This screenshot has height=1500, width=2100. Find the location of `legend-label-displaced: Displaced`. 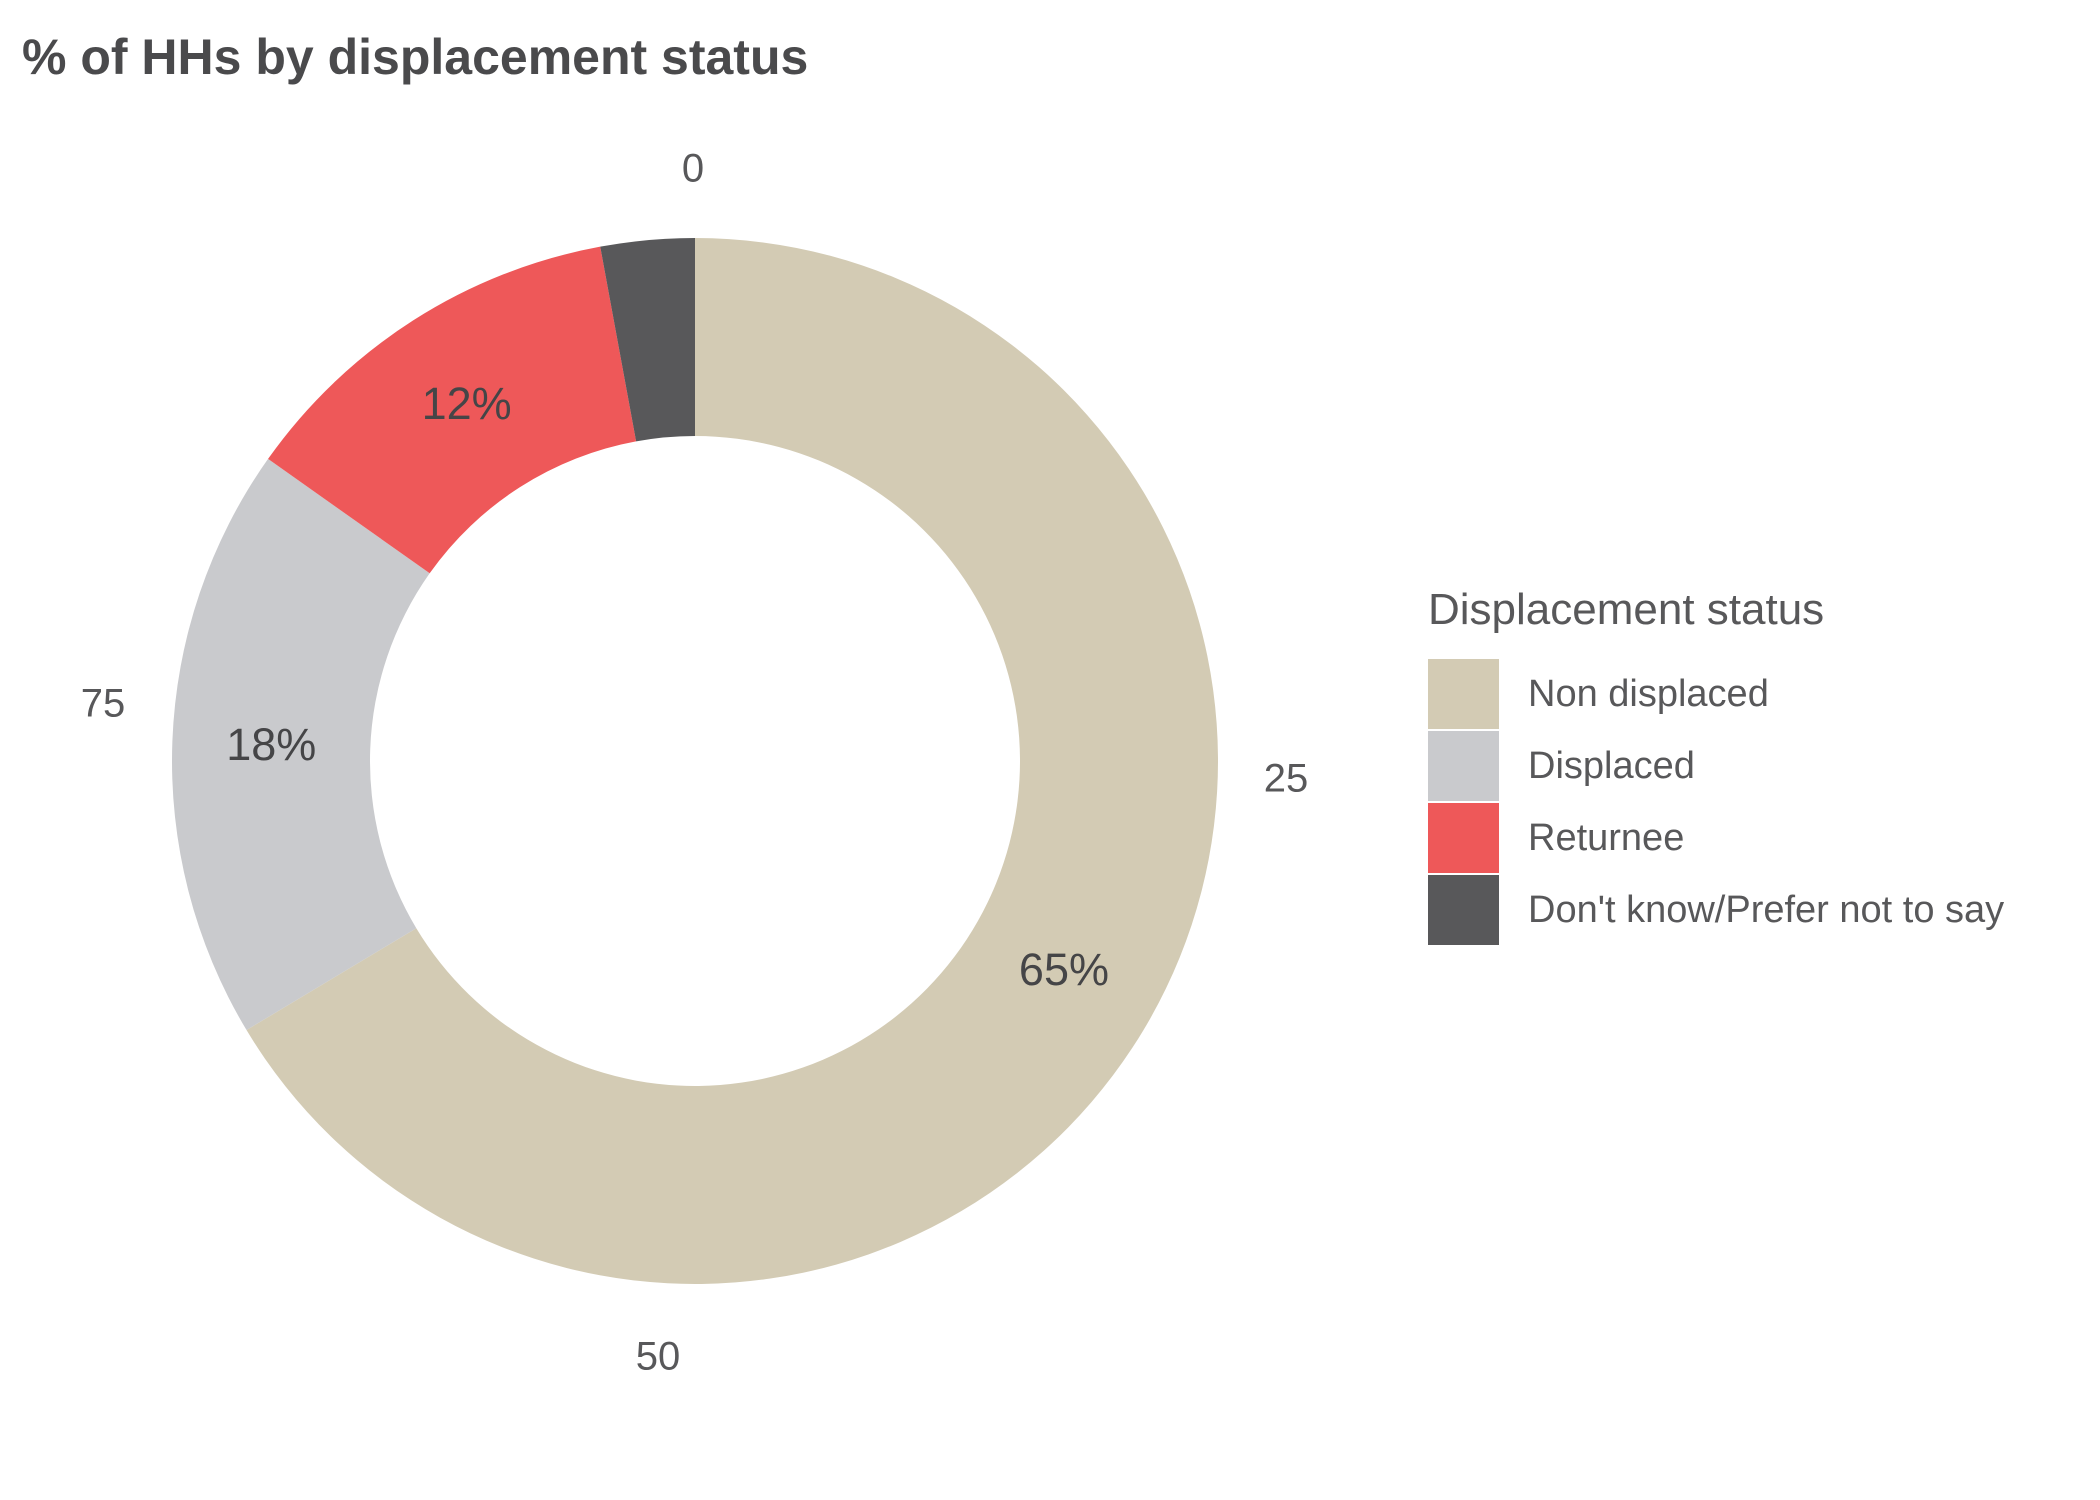

legend-label-displaced: Displaced is located at coordinates (1611, 765).